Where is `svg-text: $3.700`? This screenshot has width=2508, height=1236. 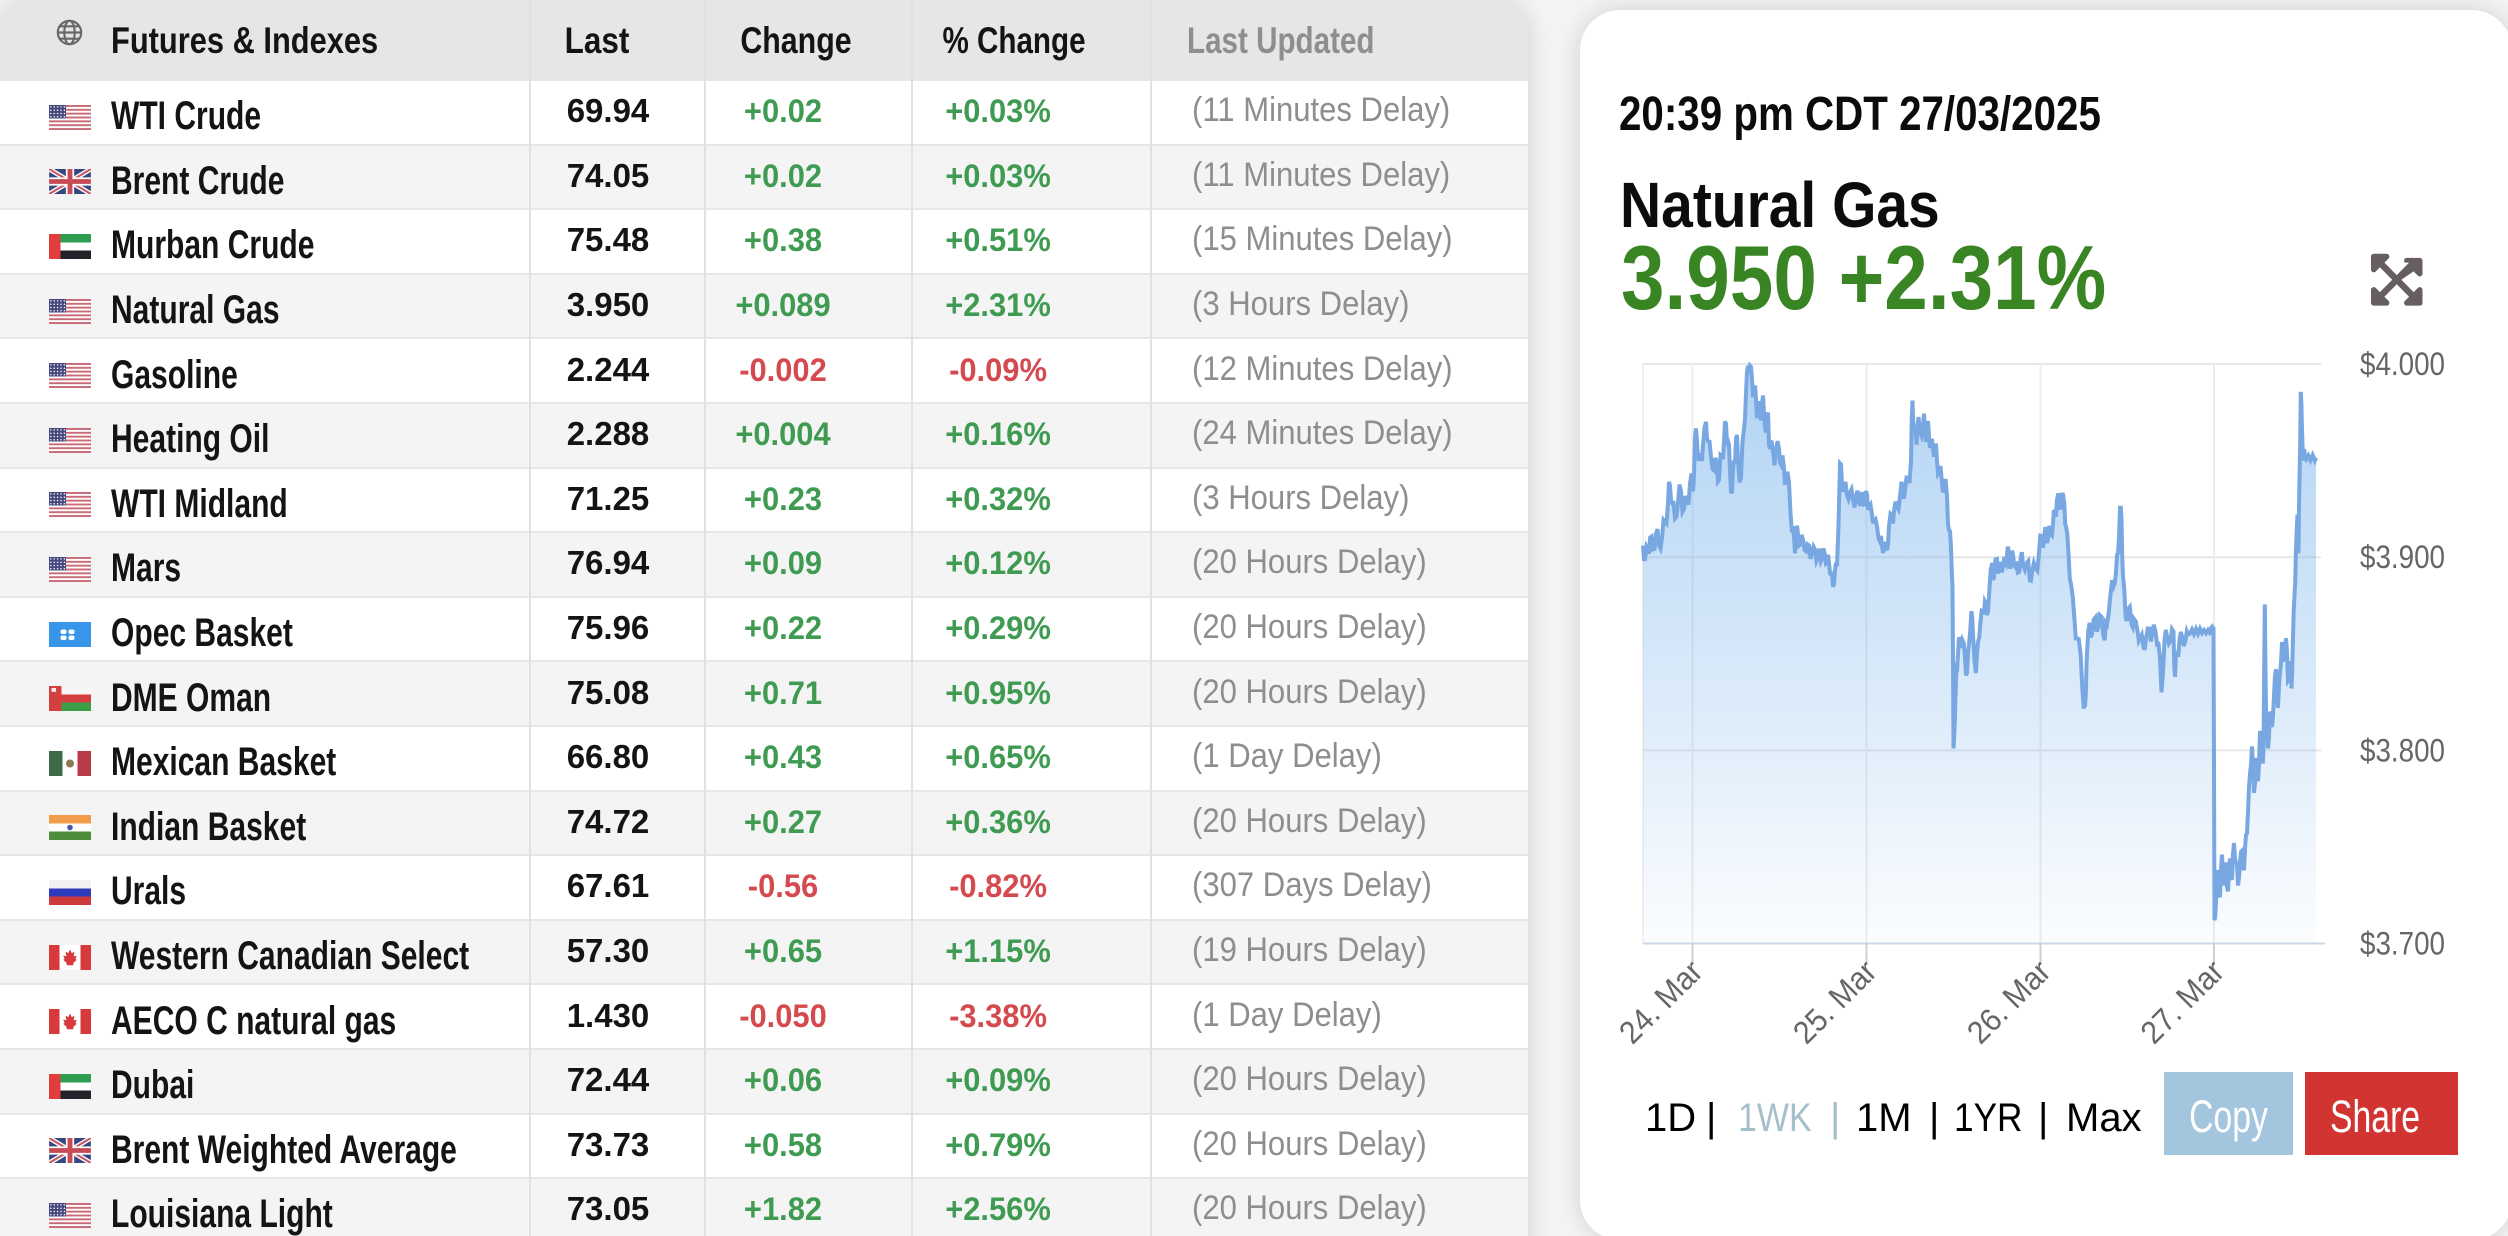
svg-text: $3.700 is located at coordinates (2402, 944).